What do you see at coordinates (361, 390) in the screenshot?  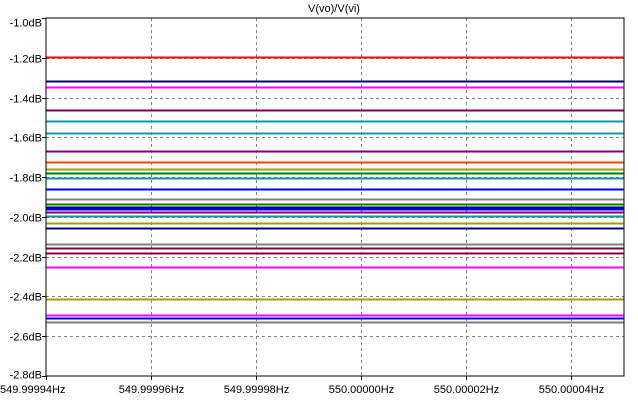 I see `x-tick-label: 550.00000Hz` at bounding box center [361, 390].